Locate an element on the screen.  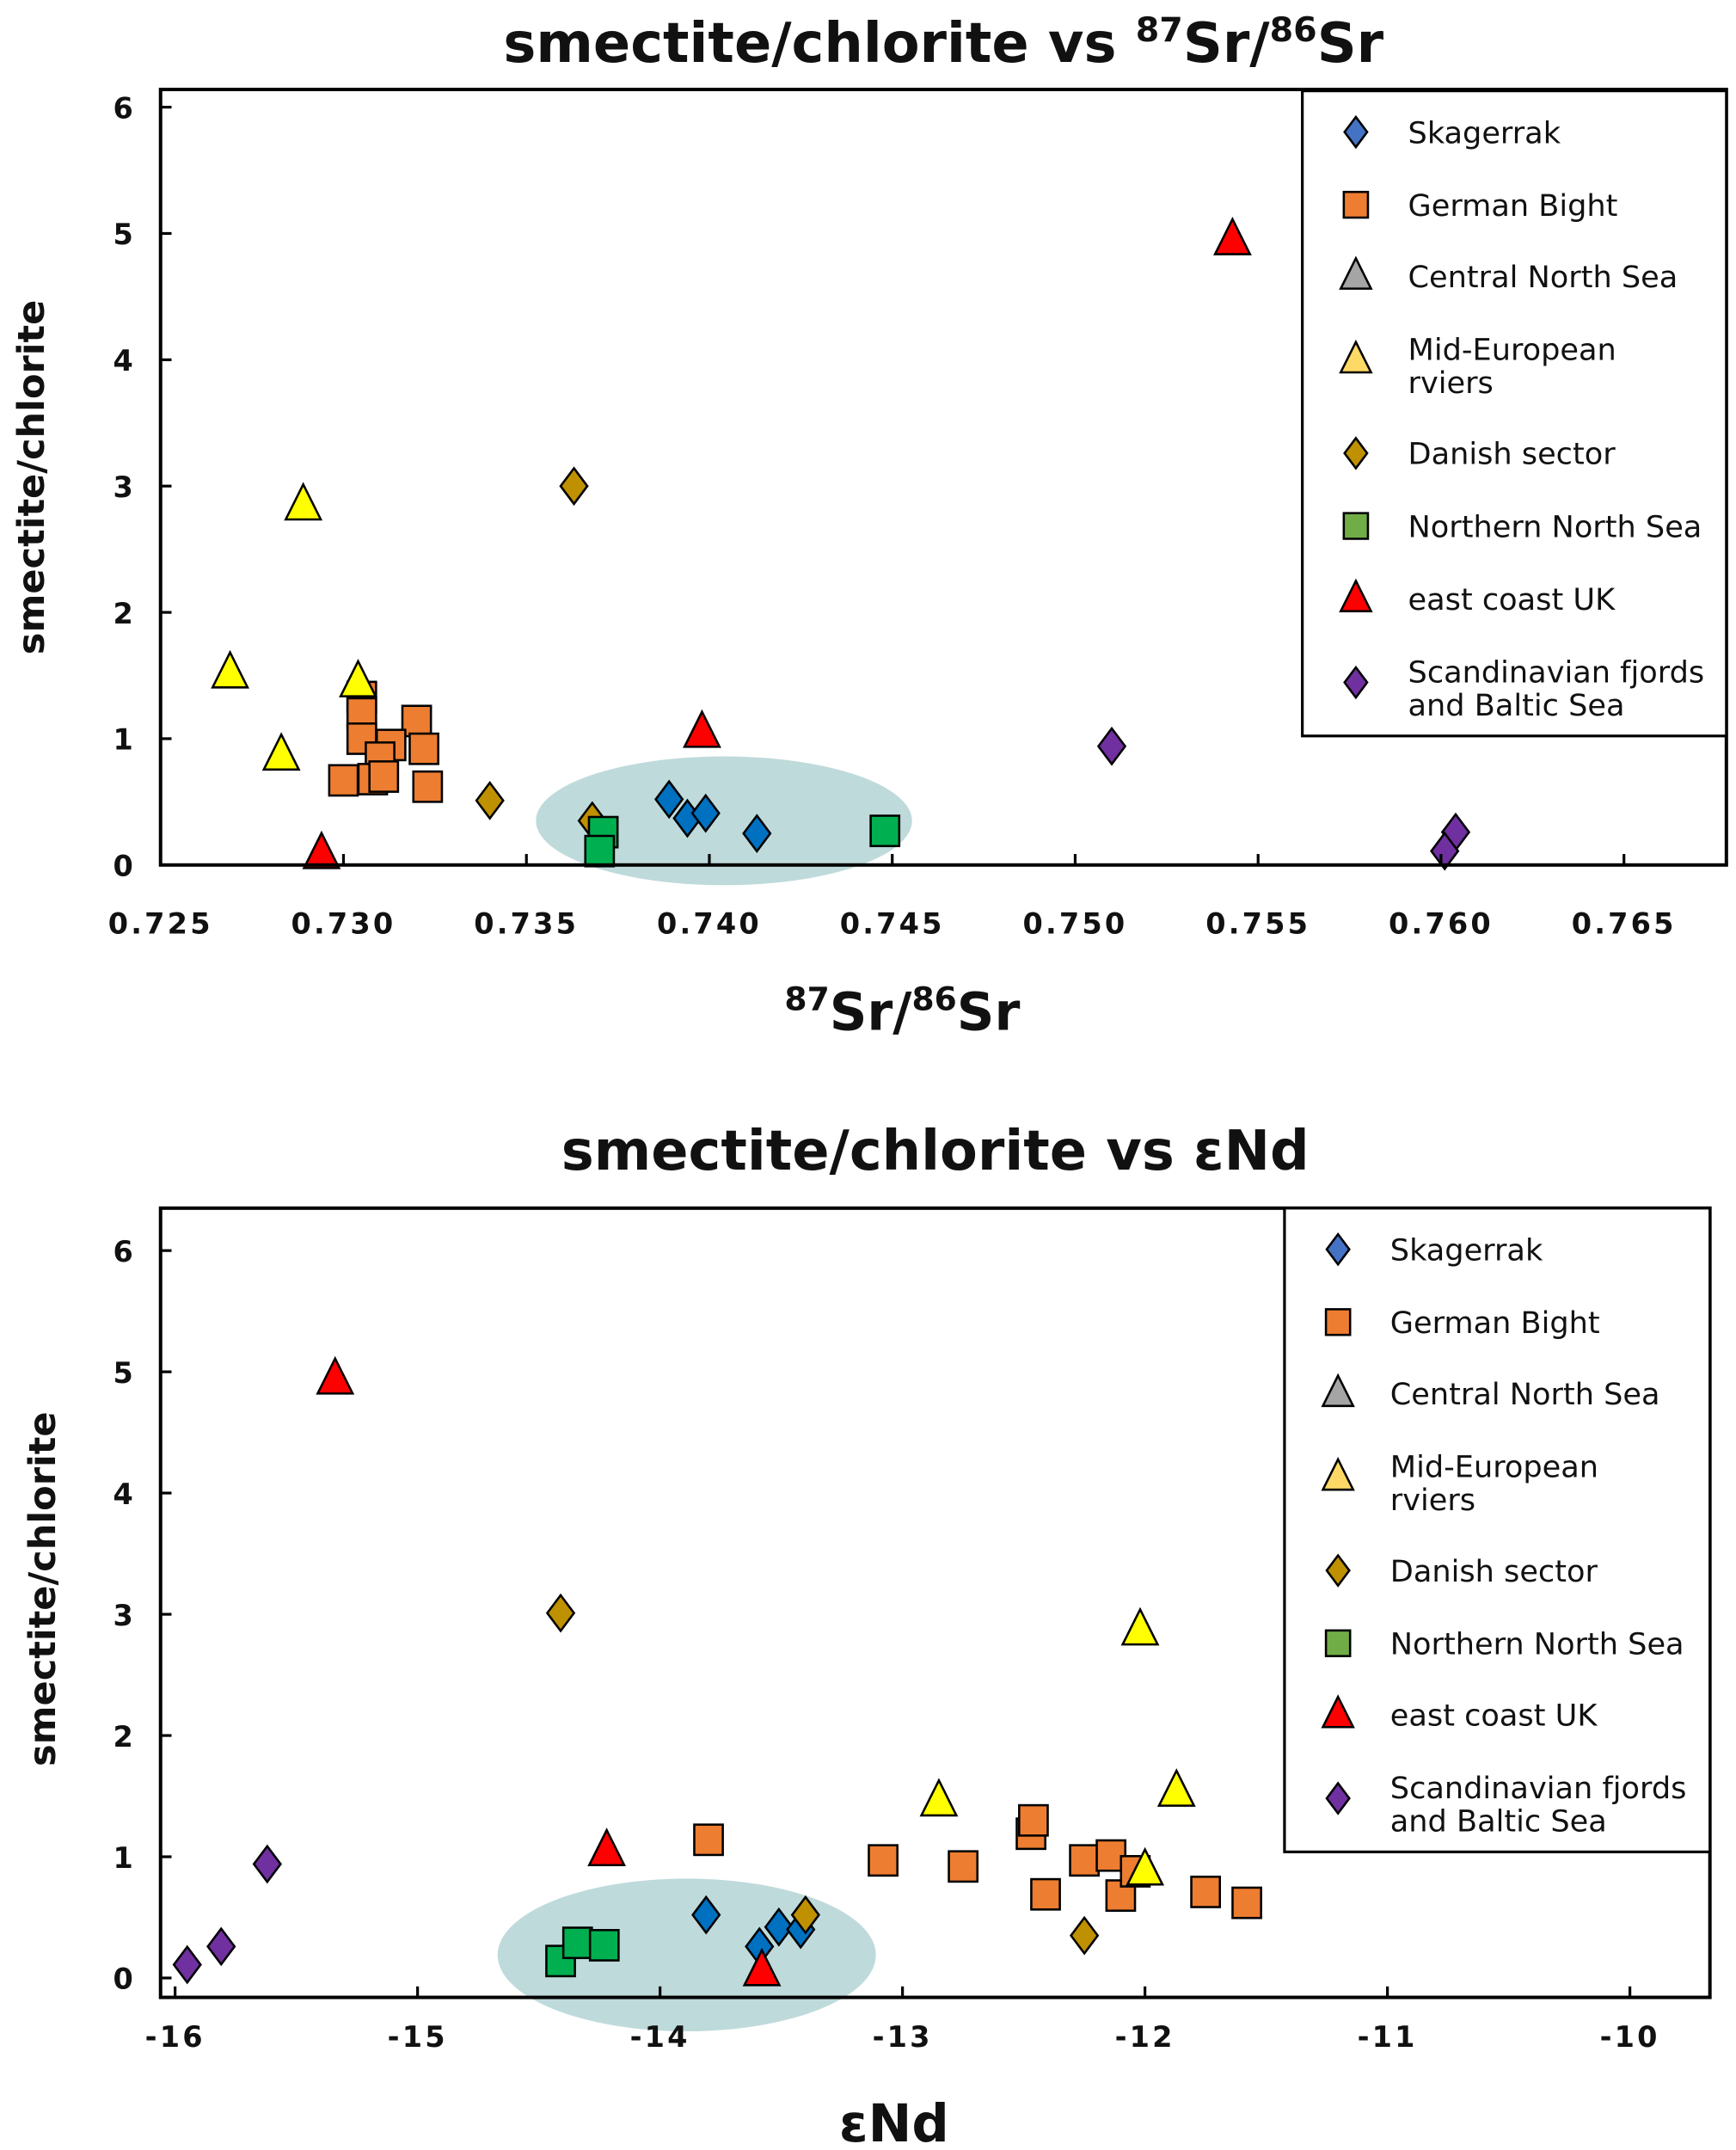
chart-title: smectite/chlorite vs εNd is located at coordinates (935, 1151).